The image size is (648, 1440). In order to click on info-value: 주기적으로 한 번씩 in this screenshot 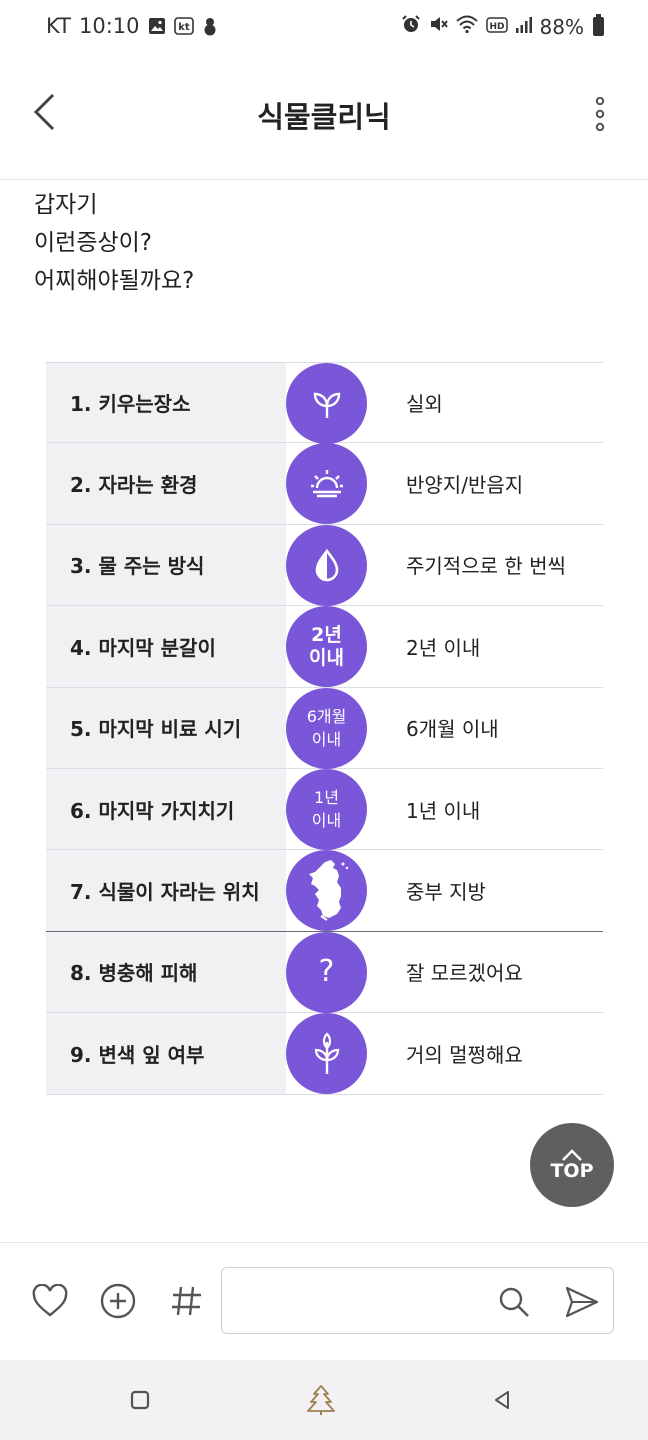, I will do `click(486, 566)`.